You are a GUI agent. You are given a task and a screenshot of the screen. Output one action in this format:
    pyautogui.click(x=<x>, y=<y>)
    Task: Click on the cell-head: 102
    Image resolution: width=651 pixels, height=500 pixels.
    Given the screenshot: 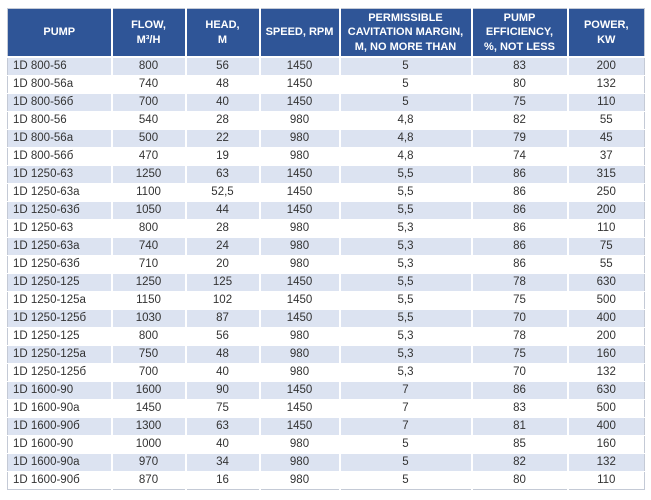 What is the action you would take?
    pyautogui.click(x=222, y=300)
    